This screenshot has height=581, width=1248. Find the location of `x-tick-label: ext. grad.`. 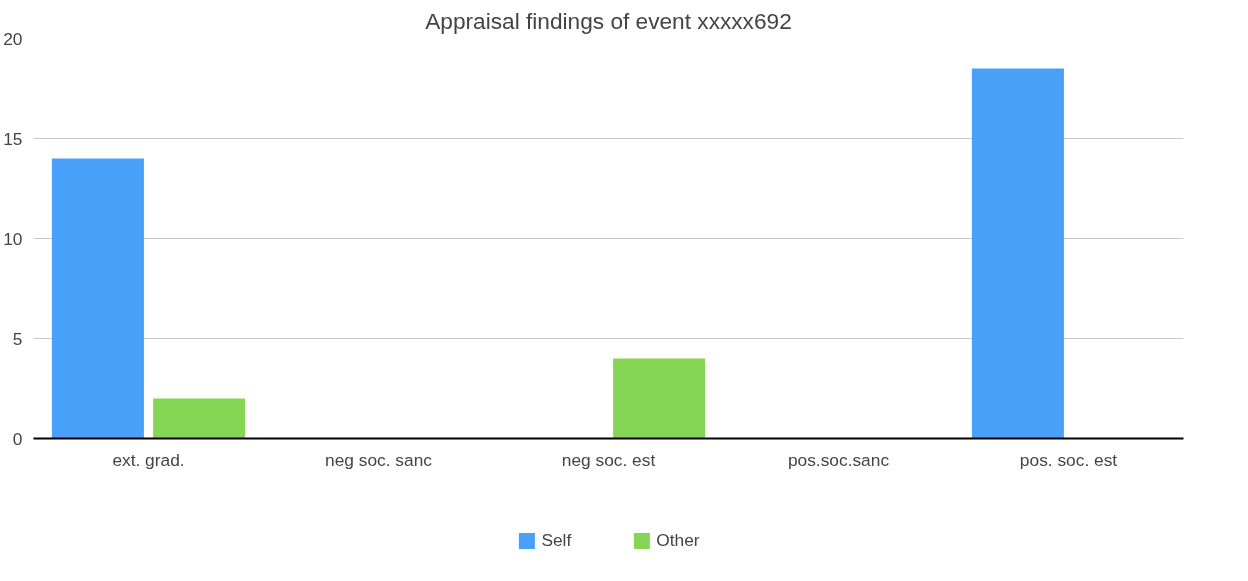

x-tick-label: ext. grad. is located at coordinates (148, 459).